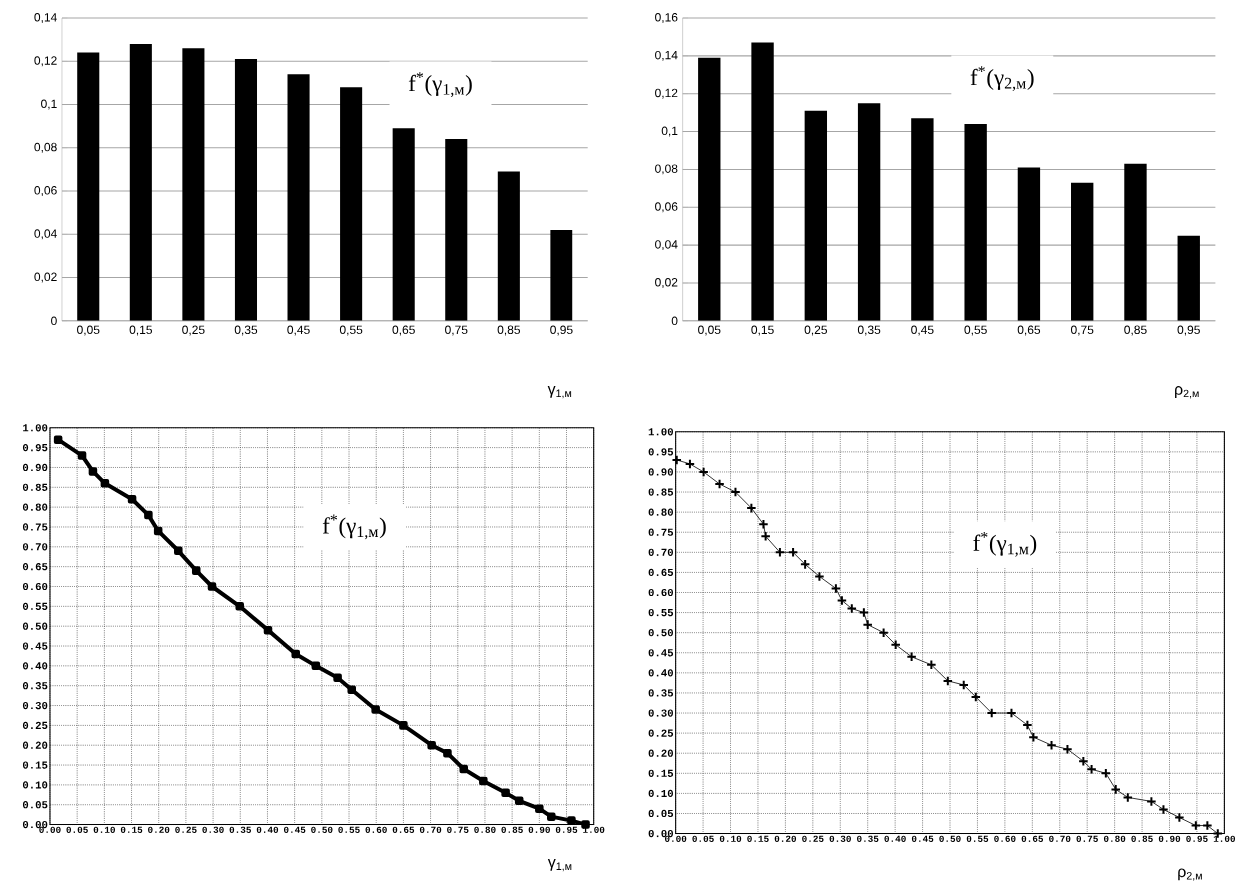 The height and width of the screenshot is (885, 1240). Describe the element at coordinates (950, 838) in the screenshot. I see `x-tick-label: 0.50` at that location.